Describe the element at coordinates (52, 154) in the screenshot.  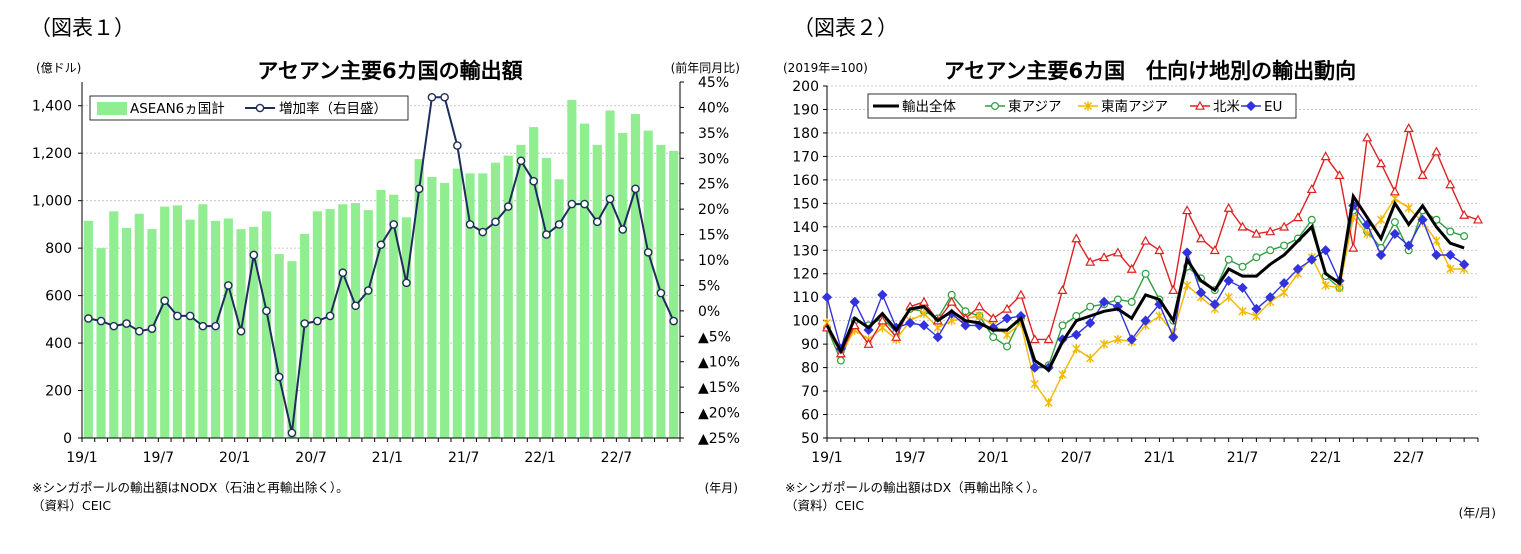
I see `left-tick-label: 1,200` at that location.